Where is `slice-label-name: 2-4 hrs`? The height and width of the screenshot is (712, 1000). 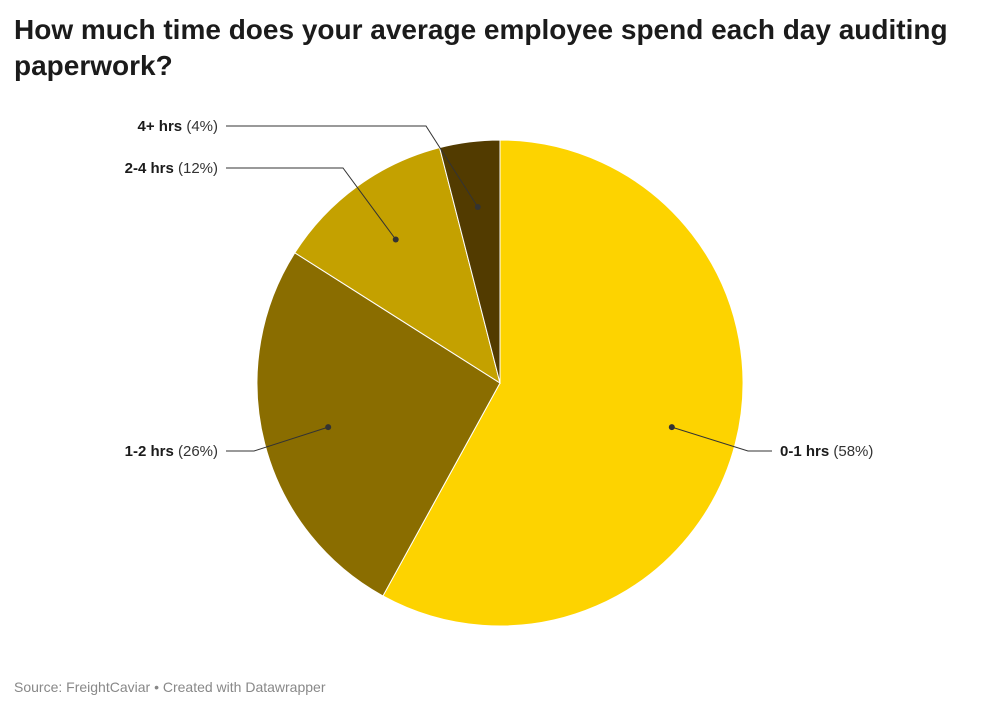 slice-label-name: 2-4 hrs is located at coordinates (149, 168).